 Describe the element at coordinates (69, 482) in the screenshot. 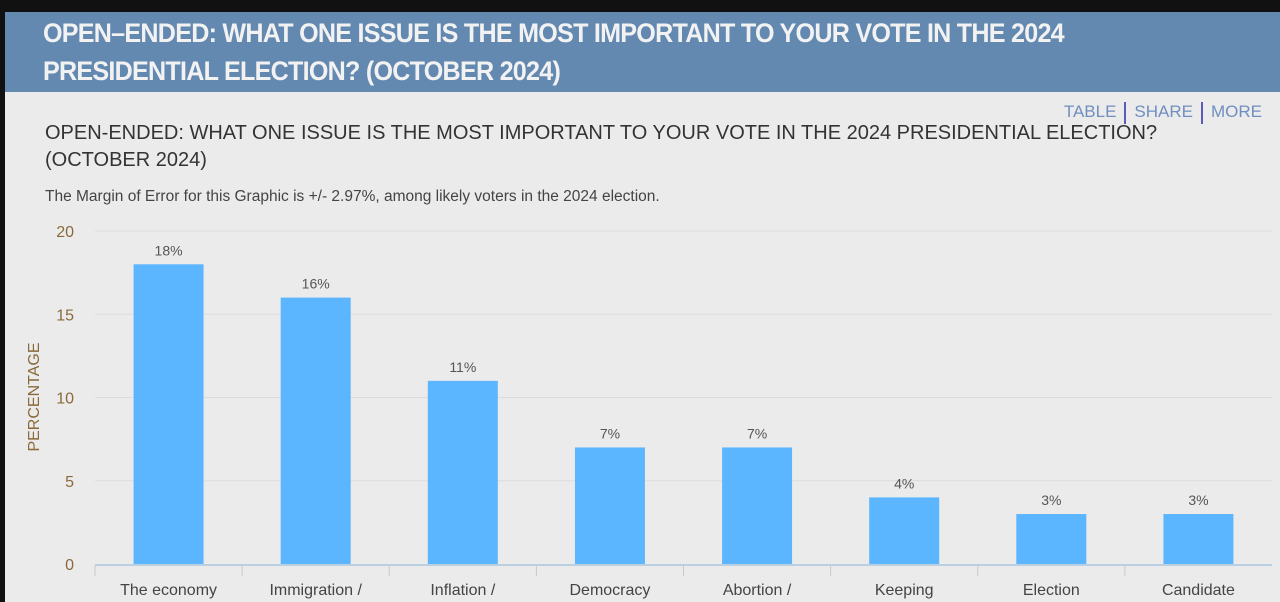

I see `y-tick-label: 5` at that location.